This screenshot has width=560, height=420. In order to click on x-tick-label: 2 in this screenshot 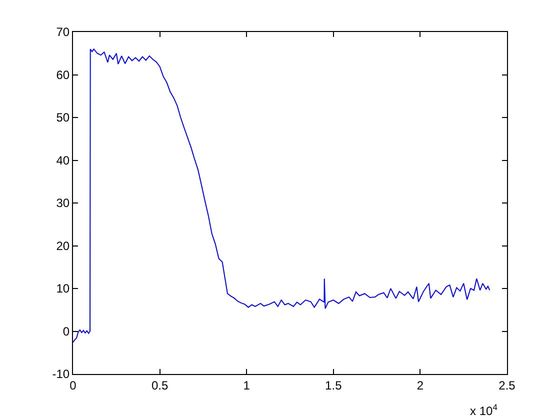, I will do `click(420, 385)`.